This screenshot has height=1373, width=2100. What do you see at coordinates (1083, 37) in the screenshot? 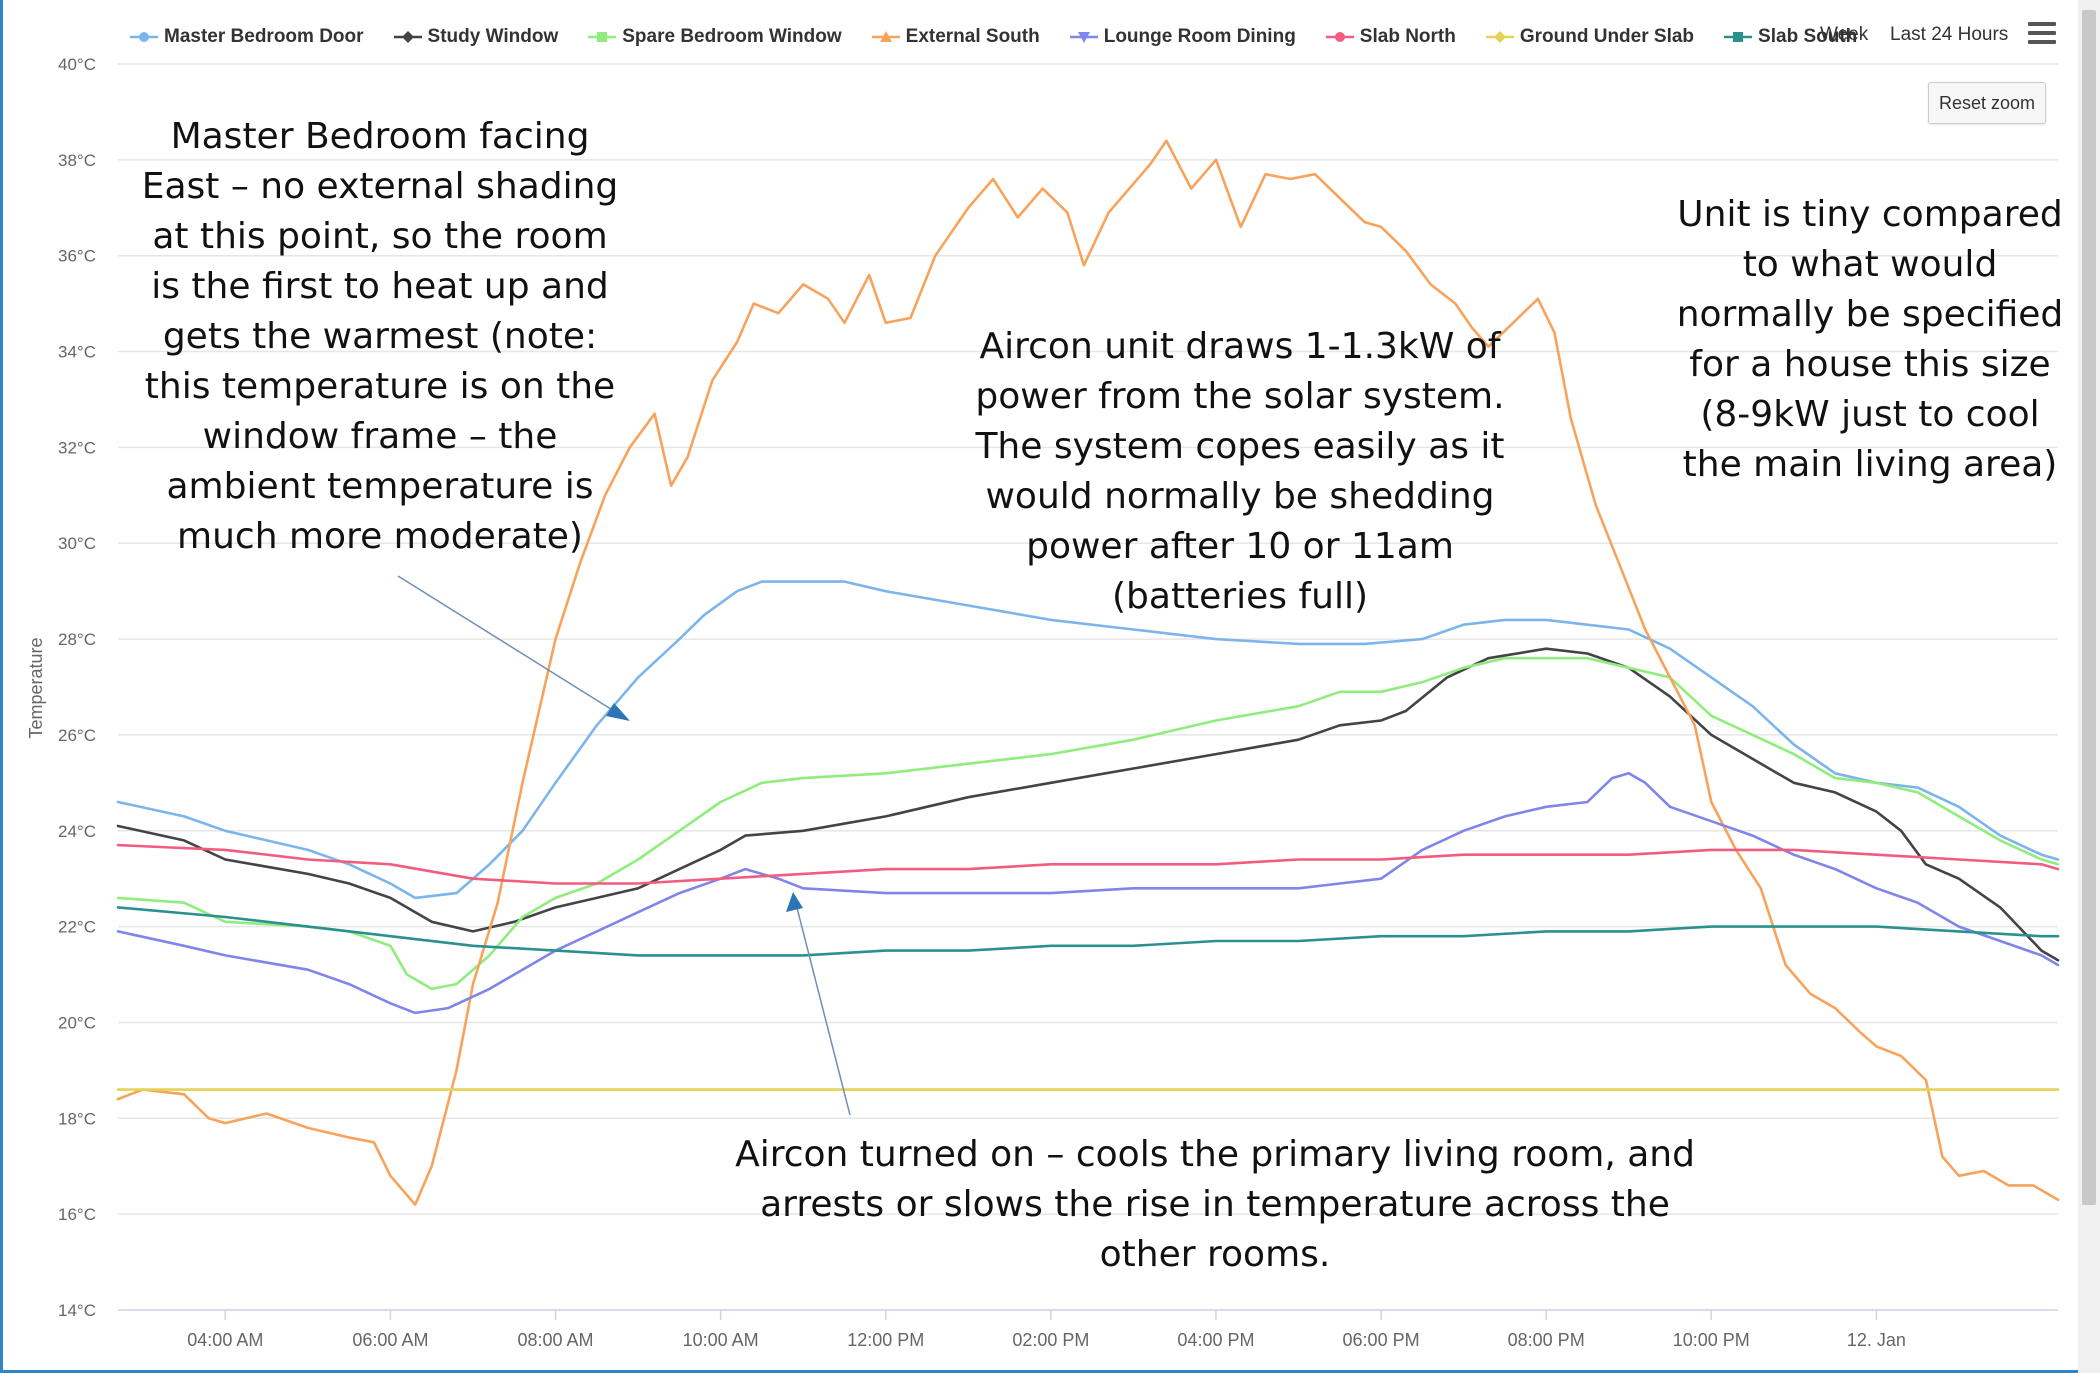
I see `triangle-down-marker-icon` at bounding box center [1083, 37].